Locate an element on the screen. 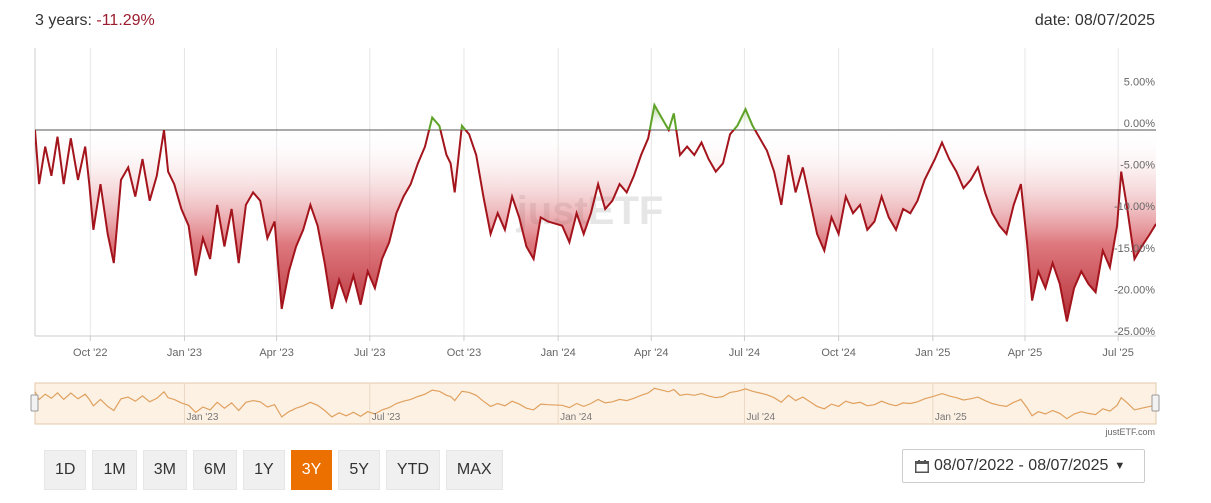 The width and height of the screenshot is (1211, 503). y-tick-label: -10.00% is located at coordinates (1134, 207).